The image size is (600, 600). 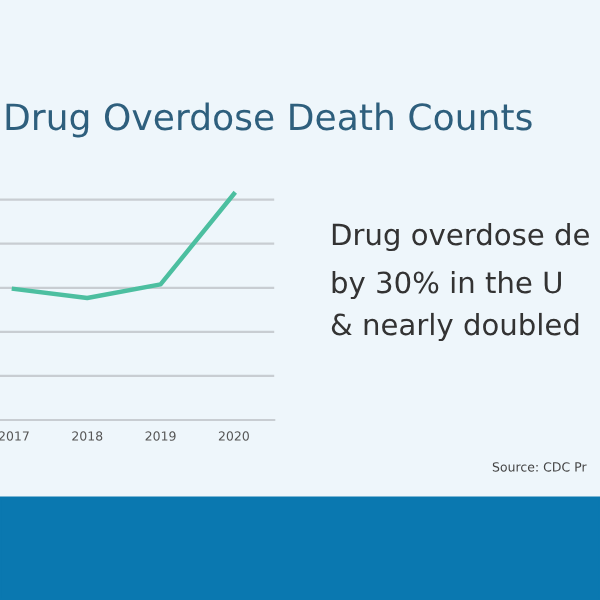 What do you see at coordinates (460, 237) in the screenshot?
I see `text: Drug overdose de` at bounding box center [460, 237].